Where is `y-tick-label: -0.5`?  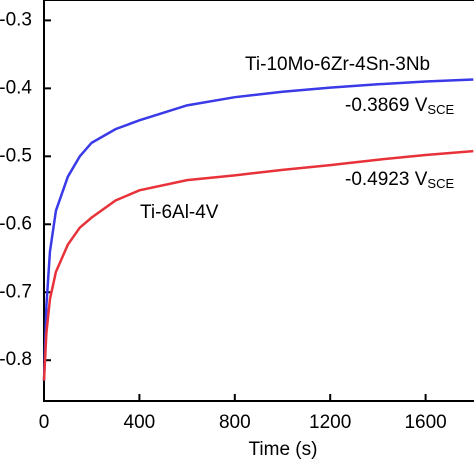 y-tick-label: -0.5 is located at coordinates (16, 155).